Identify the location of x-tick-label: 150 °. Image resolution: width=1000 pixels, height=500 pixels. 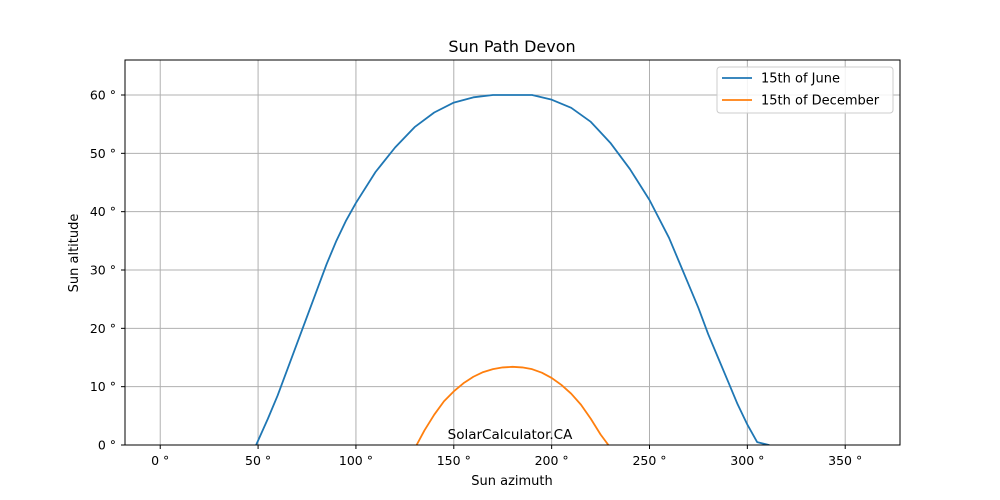
(454, 460).